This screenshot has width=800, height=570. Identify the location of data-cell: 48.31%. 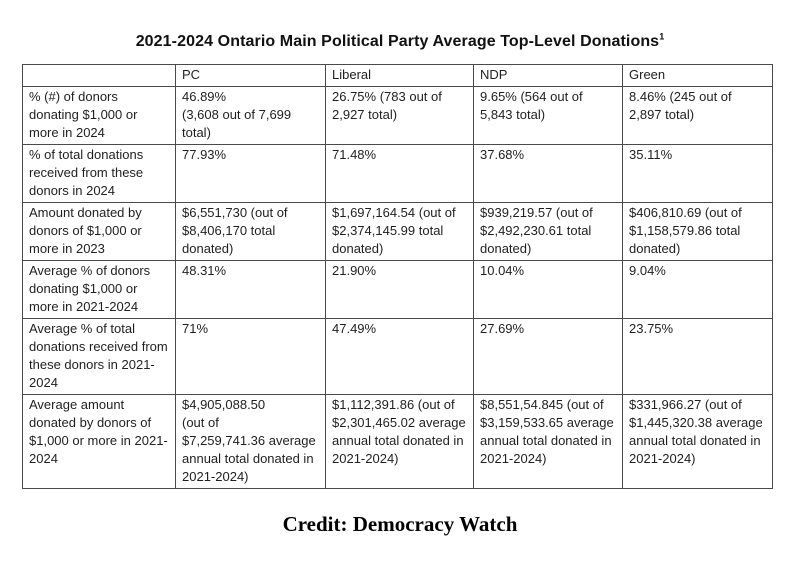
(250, 289).